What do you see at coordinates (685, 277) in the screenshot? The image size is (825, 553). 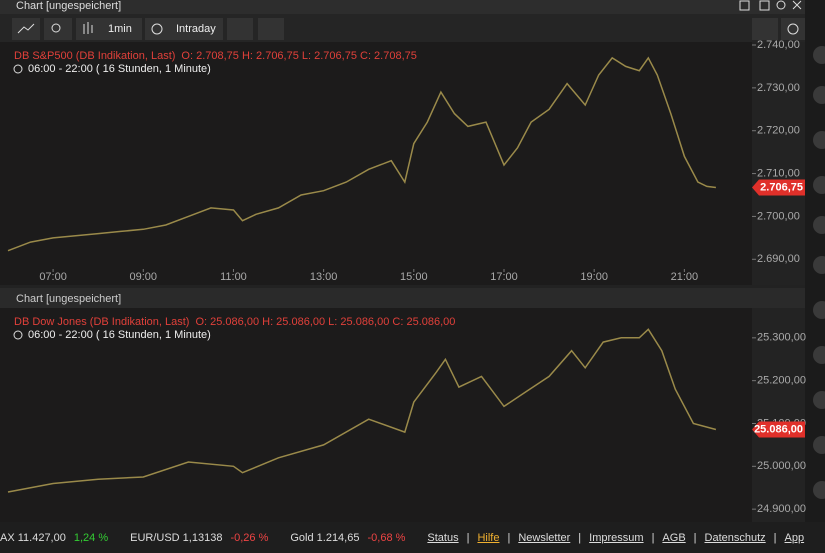 I see `x-tick-label: 21:00` at bounding box center [685, 277].